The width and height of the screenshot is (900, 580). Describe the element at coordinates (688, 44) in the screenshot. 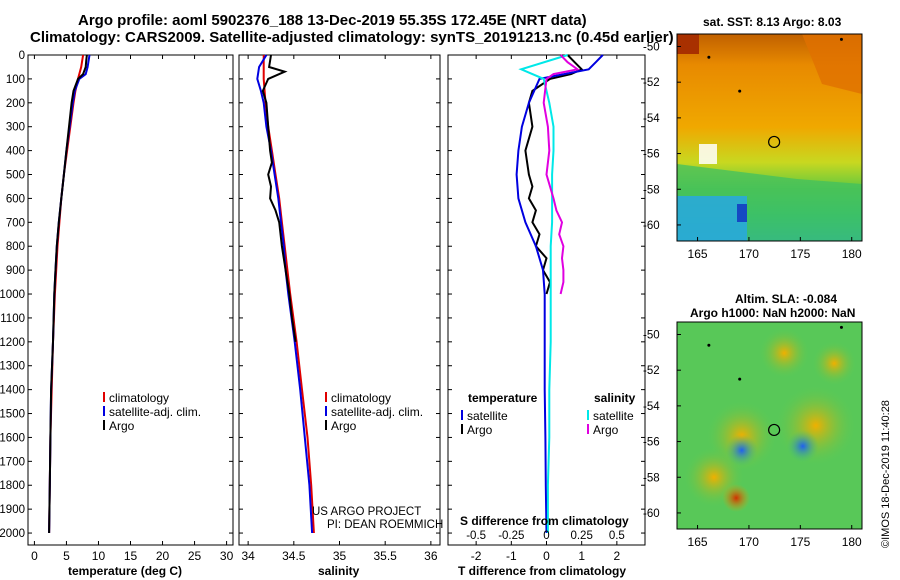

I see `warm-patch` at that location.